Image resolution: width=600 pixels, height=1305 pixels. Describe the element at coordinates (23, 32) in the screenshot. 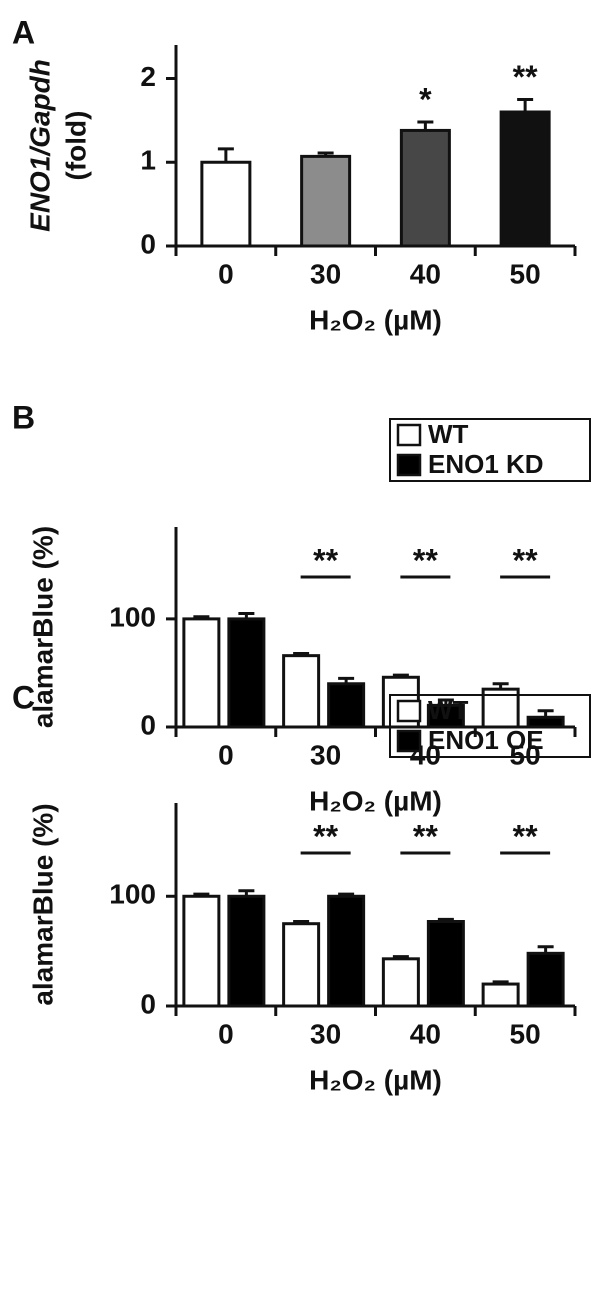

I see `panel-label: A` at that location.